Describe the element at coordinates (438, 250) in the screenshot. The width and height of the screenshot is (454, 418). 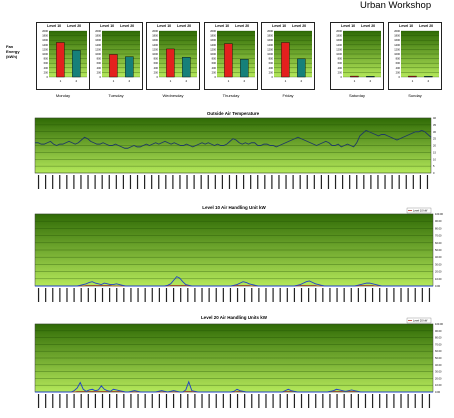
I see `y-tick-label: 50.00` at that location.